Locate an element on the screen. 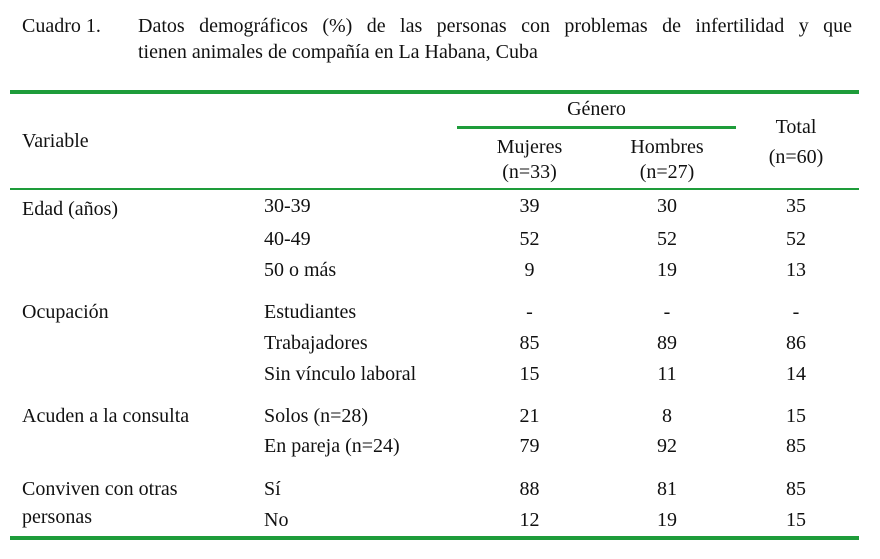 Image resolution: width=880 pixels, height=559 pixels. group-label-conviven-line-2: personas is located at coordinates (57, 517).